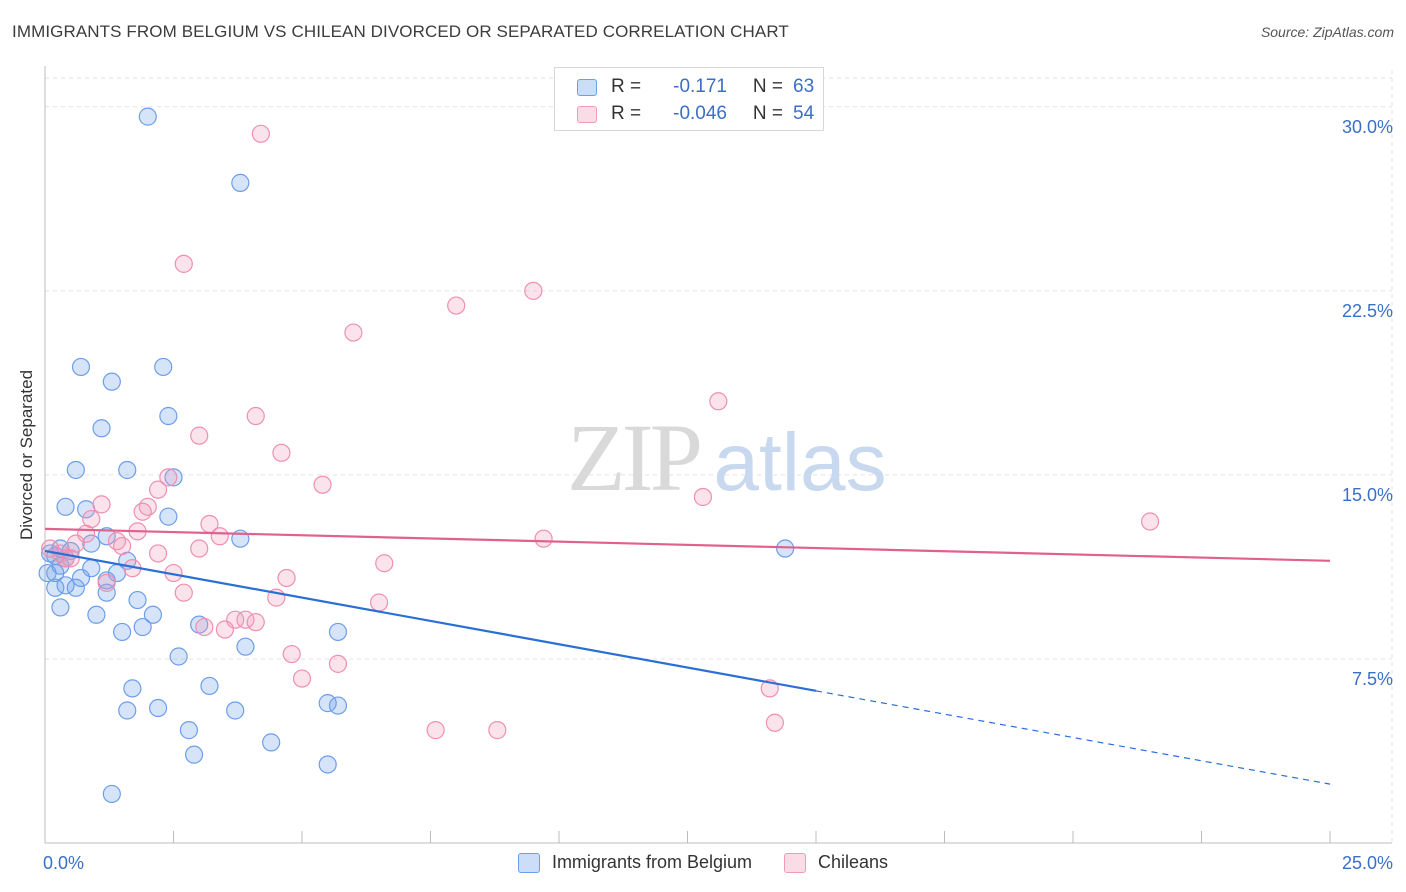 The height and width of the screenshot is (892, 1406). I want to click on y-tick-label: 7.5%, so click(1372, 679).